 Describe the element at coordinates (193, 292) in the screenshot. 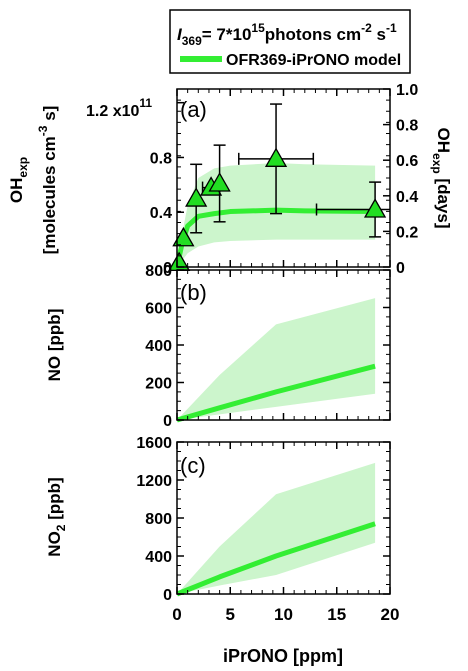

I see `panel-b-label: (b)` at that location.